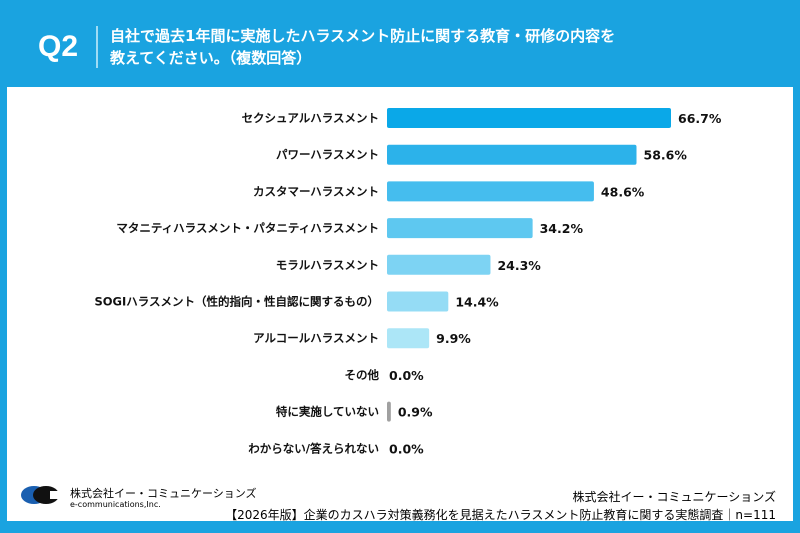 The width and height of the screenshot is (800, 533). I want to click on logo-text-en: e-communications,Inc., so click(115, 504).